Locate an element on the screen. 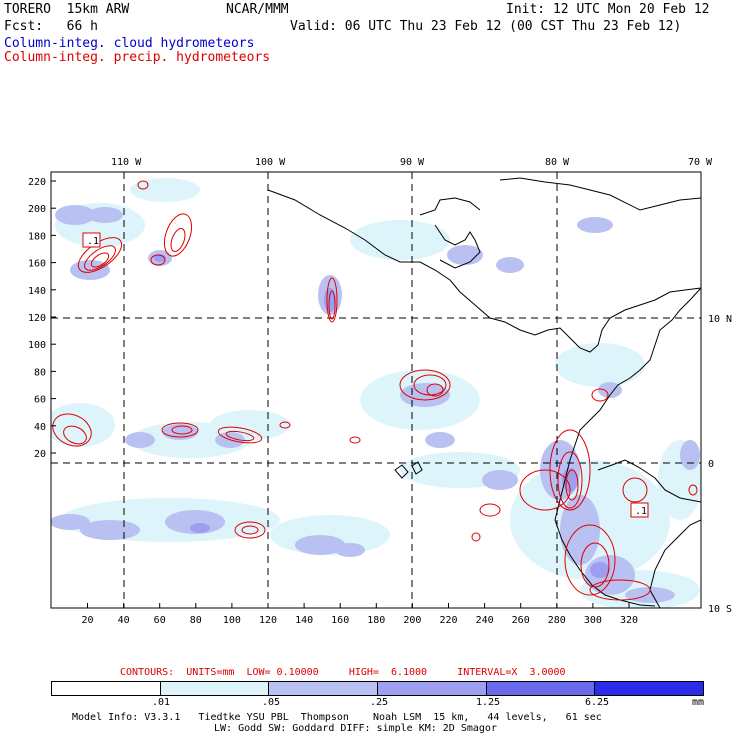 The height and width of the screenshot is (740, 740). x-tick-label: 40 is located at coordinates (124, 620).